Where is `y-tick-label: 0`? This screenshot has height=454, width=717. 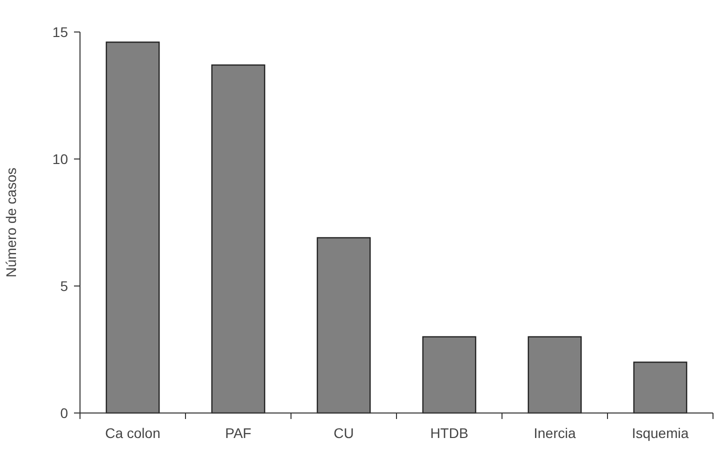
y-tick-label: 0 is located at coordinates (64, 412).